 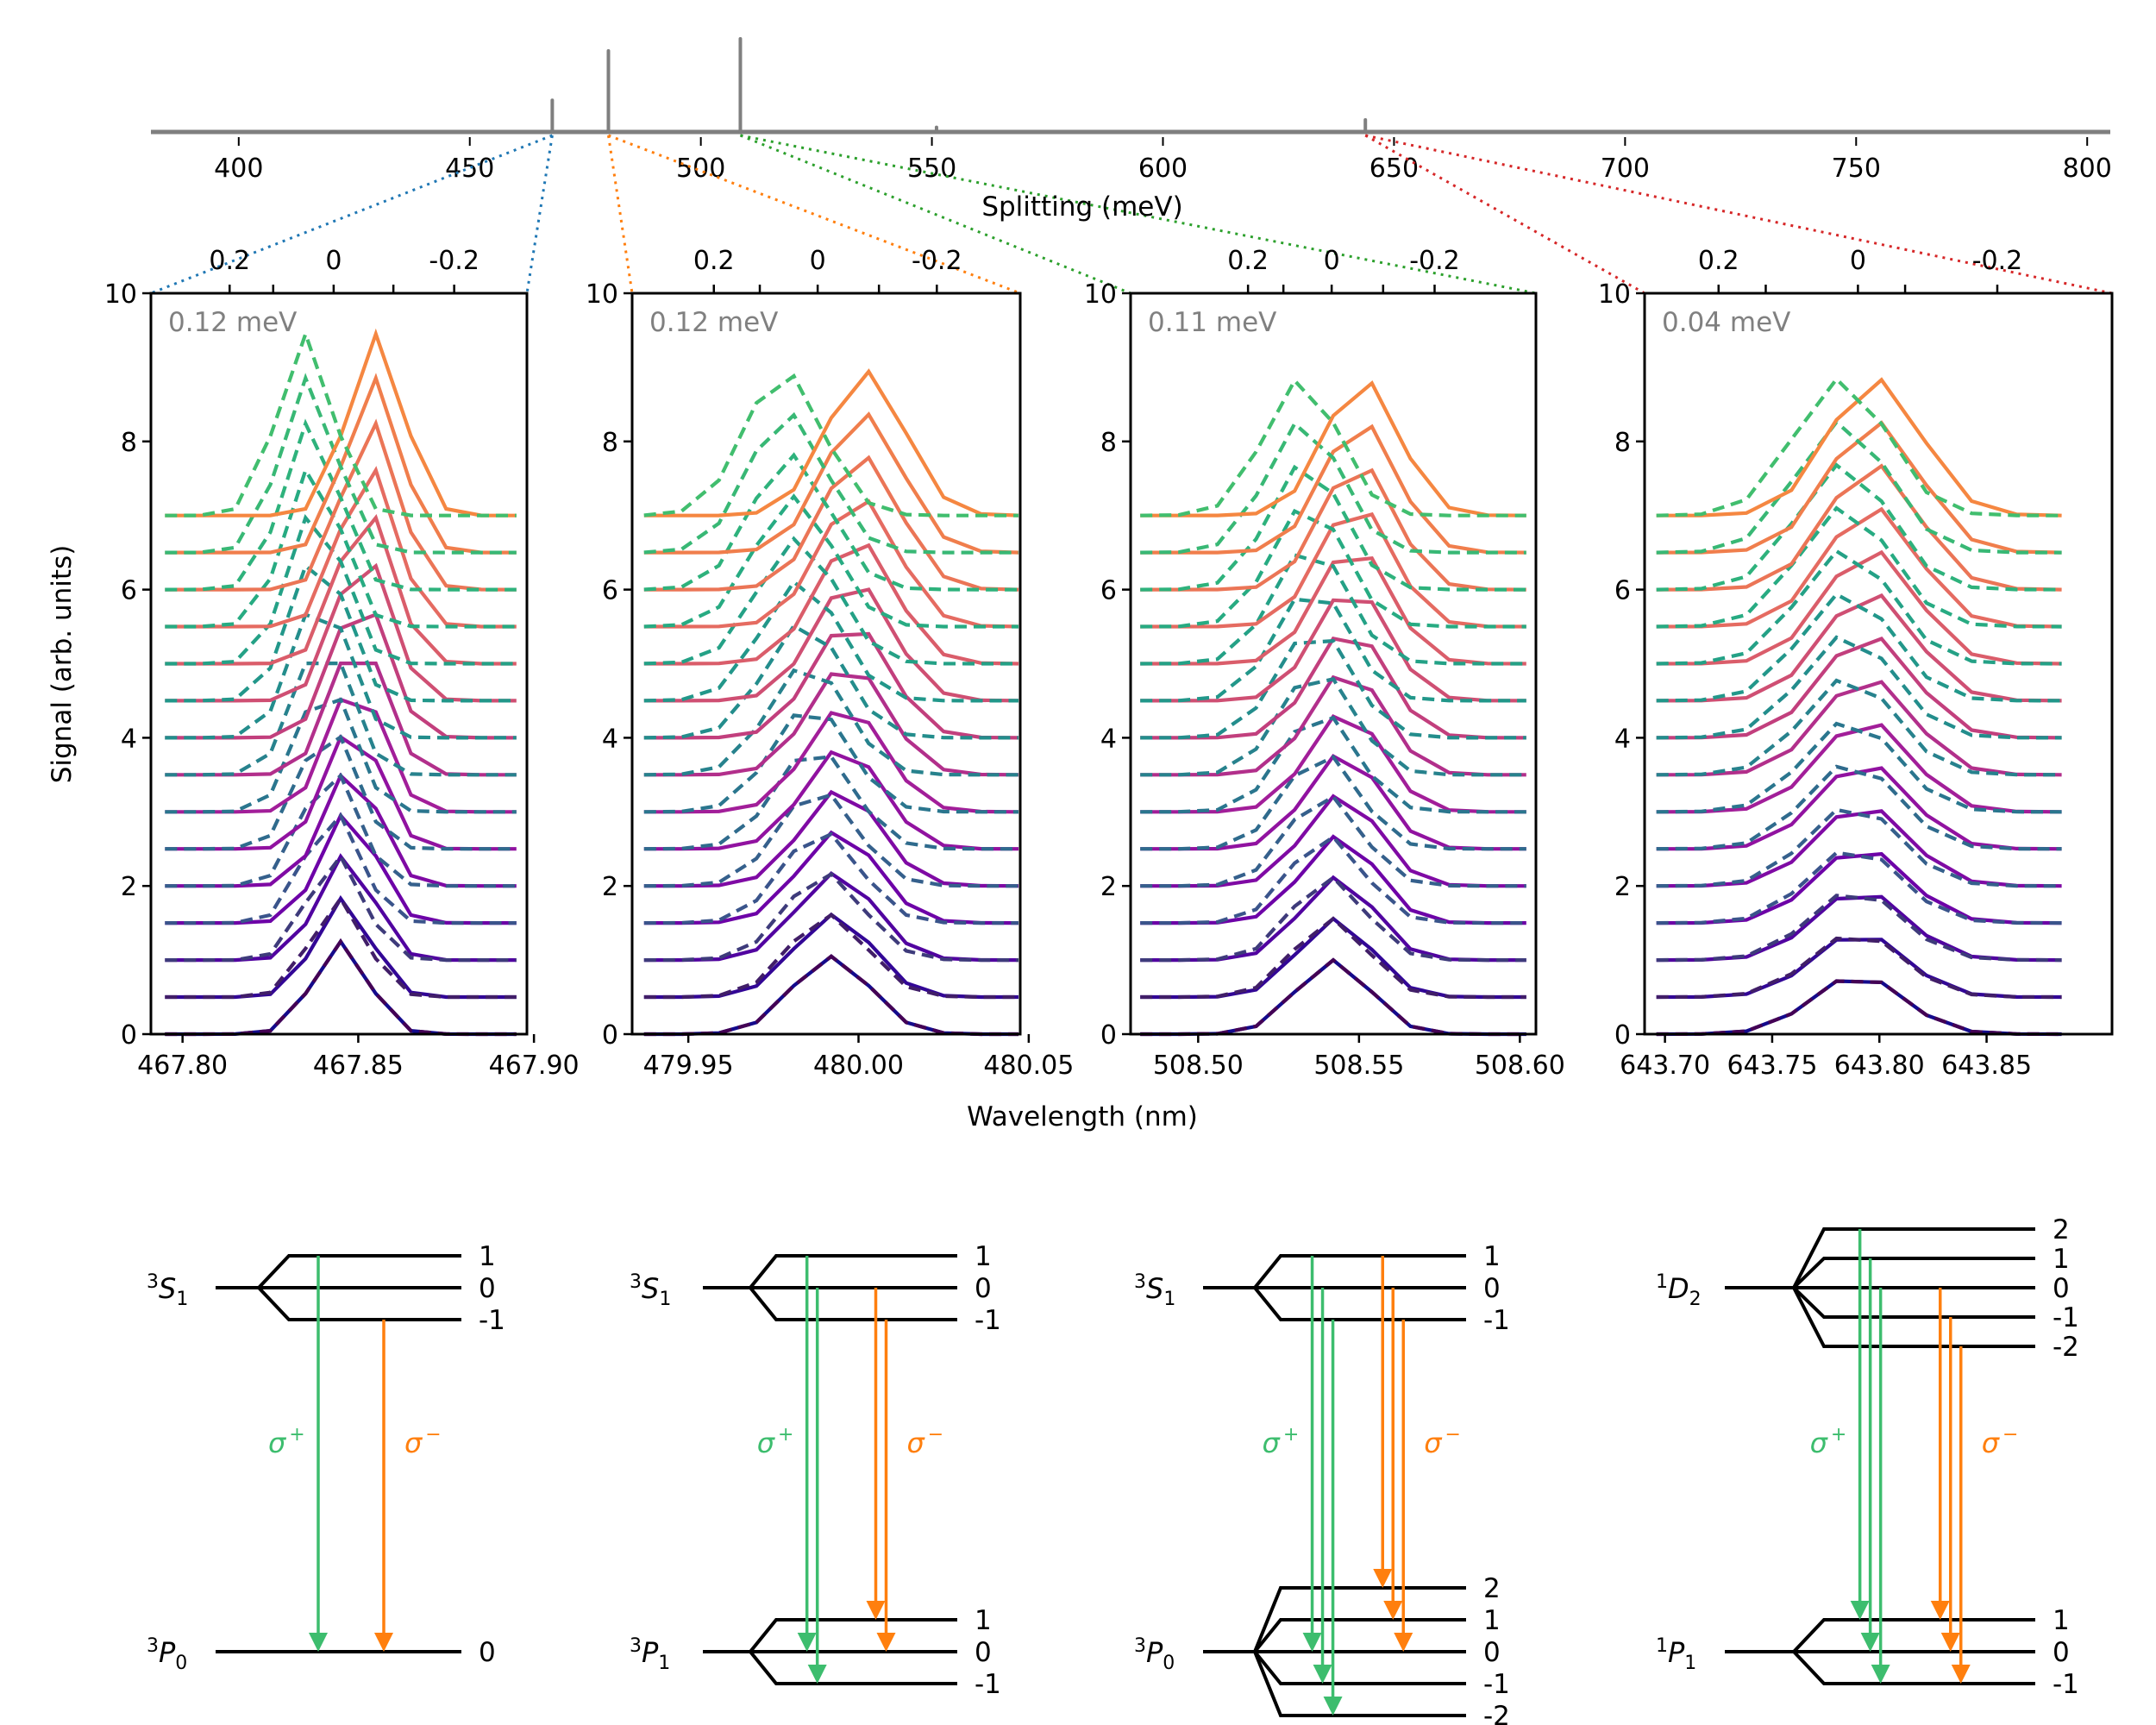 What do you see at coordinates (62, 664) in the screenshot?
I see `y-axis-label: Signal (arb. units)` at bounding box center [62, 664].